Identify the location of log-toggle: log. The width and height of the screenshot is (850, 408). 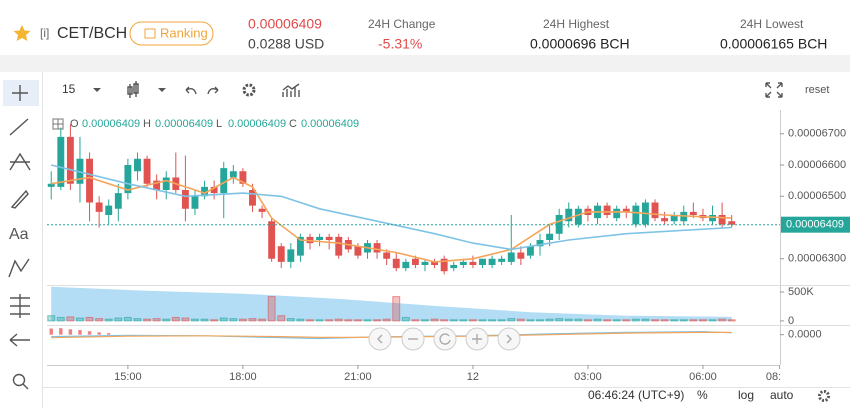
(746, 395).